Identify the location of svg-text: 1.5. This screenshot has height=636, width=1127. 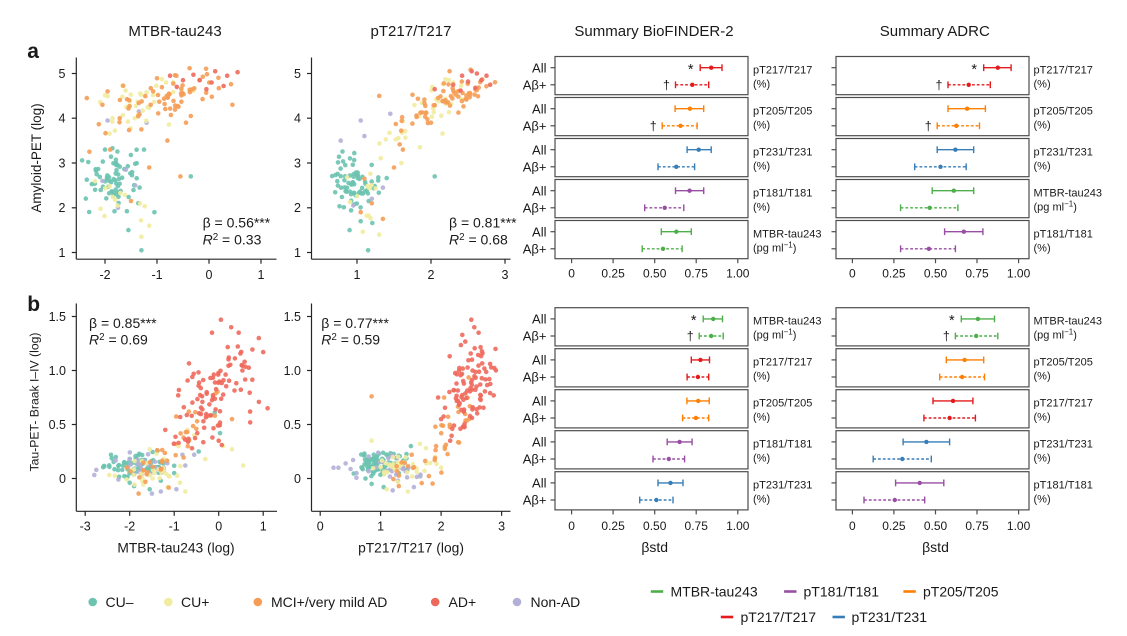
(292, 317).